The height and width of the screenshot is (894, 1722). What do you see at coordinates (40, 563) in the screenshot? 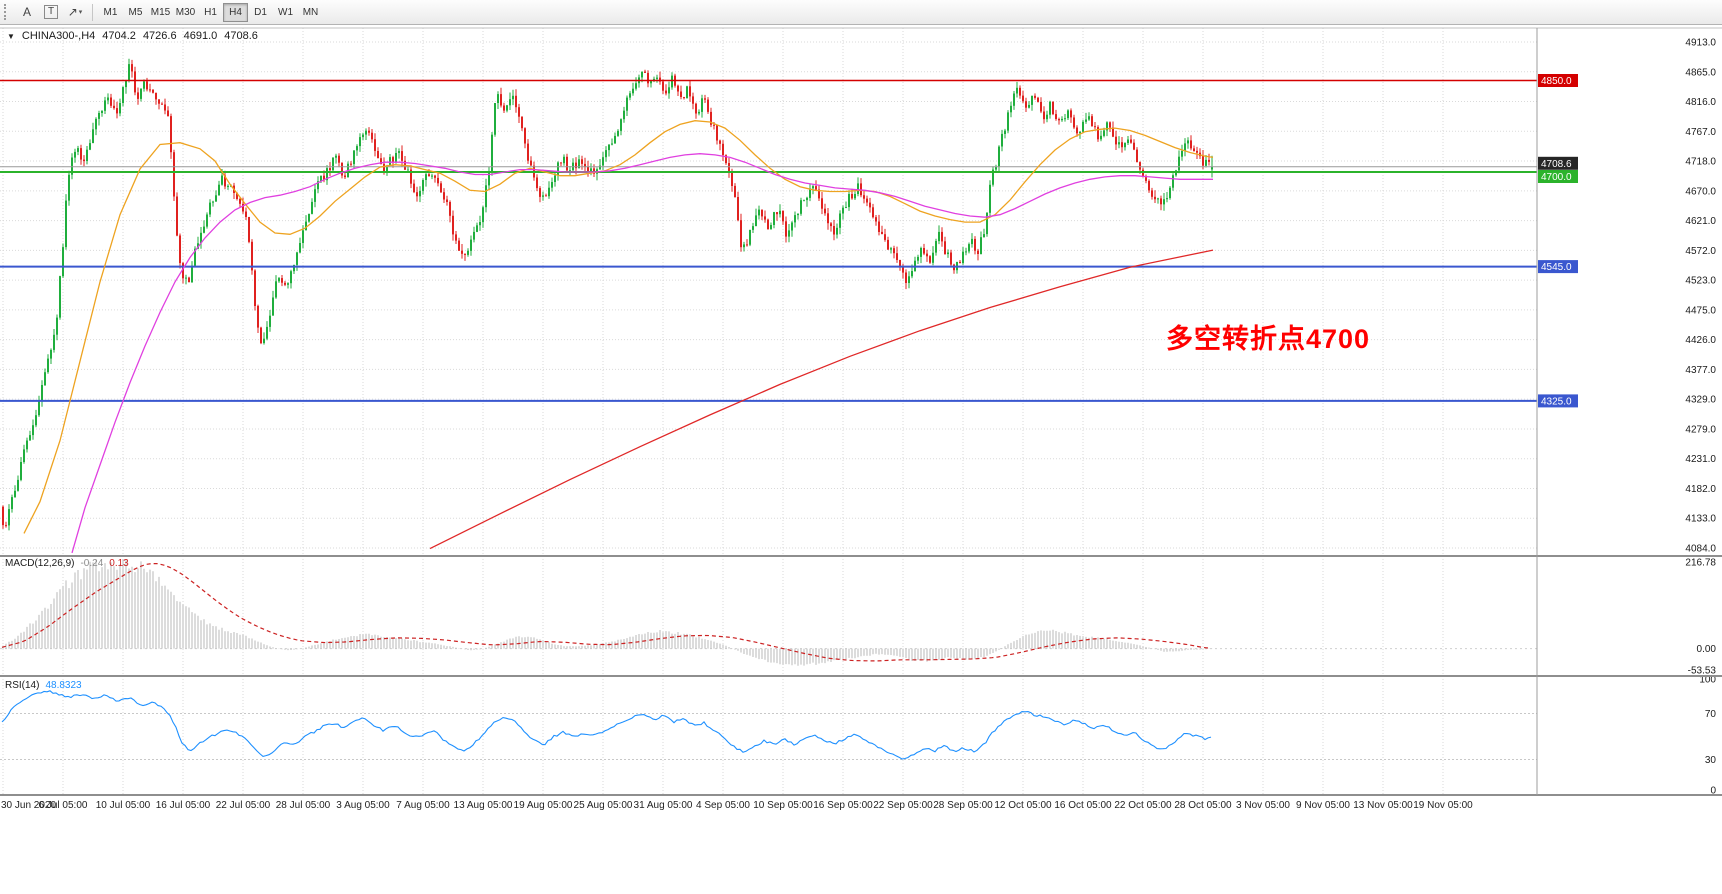
I see `macd-name: MACD(12,26,9)` at bounding box center [40, 563].